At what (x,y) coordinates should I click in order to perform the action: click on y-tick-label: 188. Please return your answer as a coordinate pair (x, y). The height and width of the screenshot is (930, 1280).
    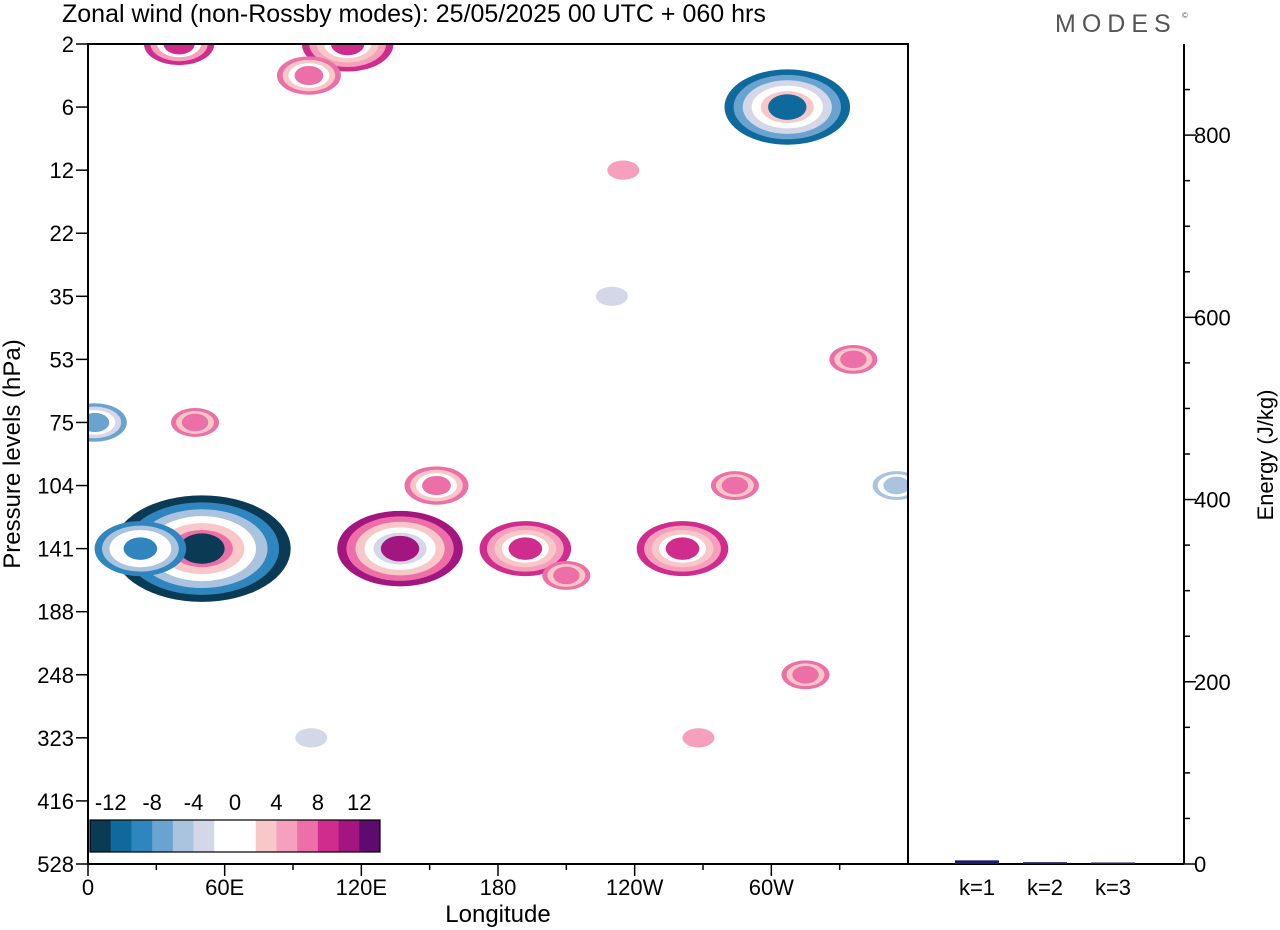
    Looking at the image, I should click on (55, 612).